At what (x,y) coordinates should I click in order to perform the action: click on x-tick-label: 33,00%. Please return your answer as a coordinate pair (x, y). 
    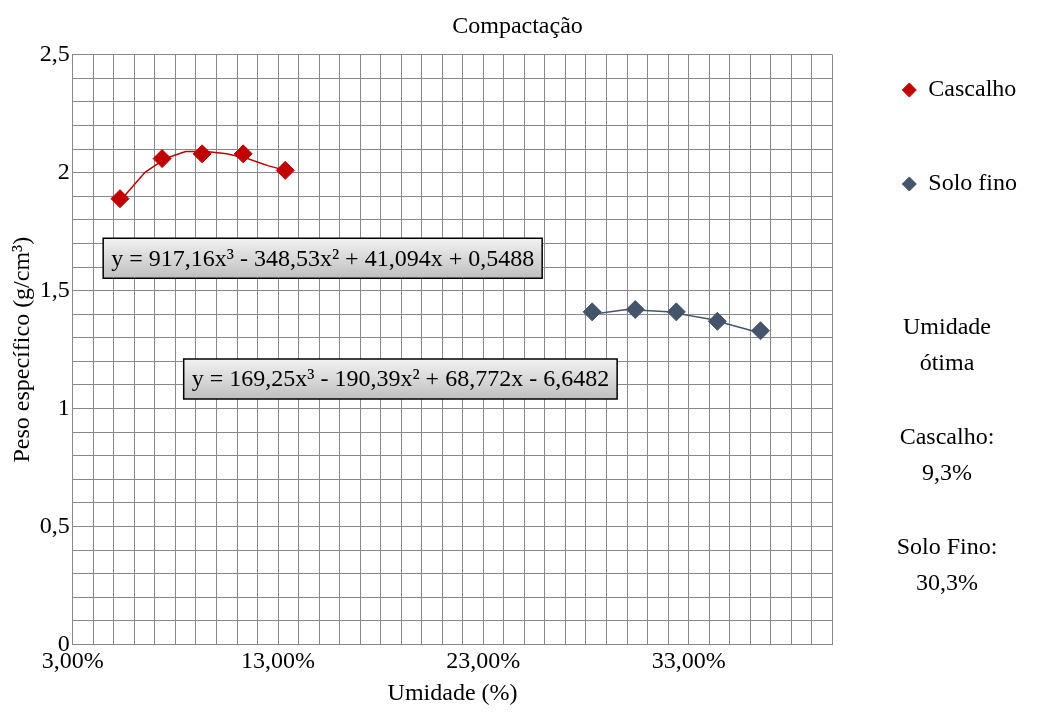
    Looking at the image, I should click on (688, 660).